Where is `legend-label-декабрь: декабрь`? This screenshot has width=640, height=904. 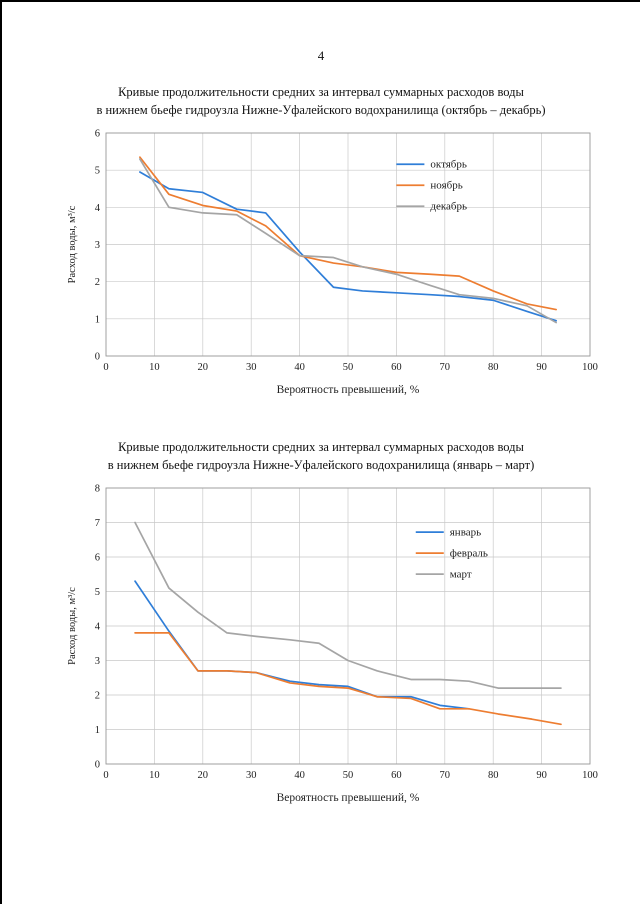 legend-label-декабрь: декабрь is located at coordinates (448, 207).